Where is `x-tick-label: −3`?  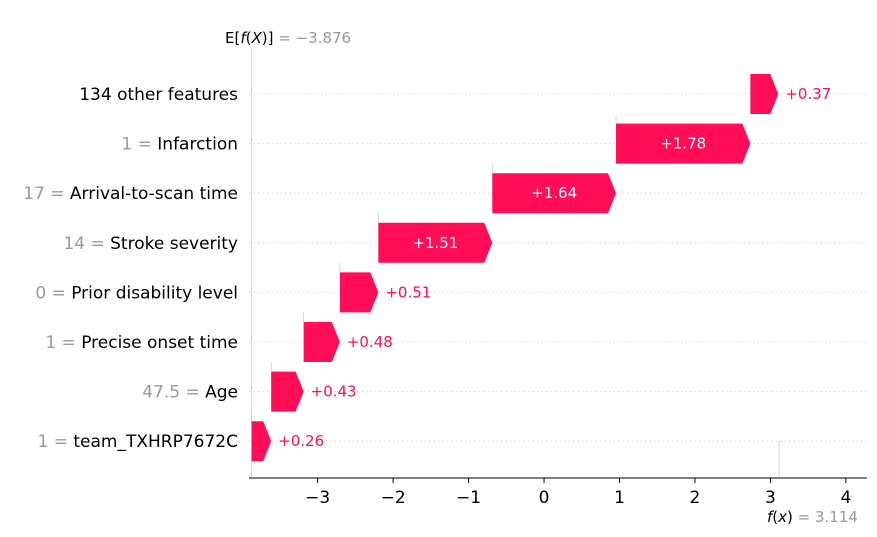
x-tick-label: −3 is located at coordinates (317, 498).